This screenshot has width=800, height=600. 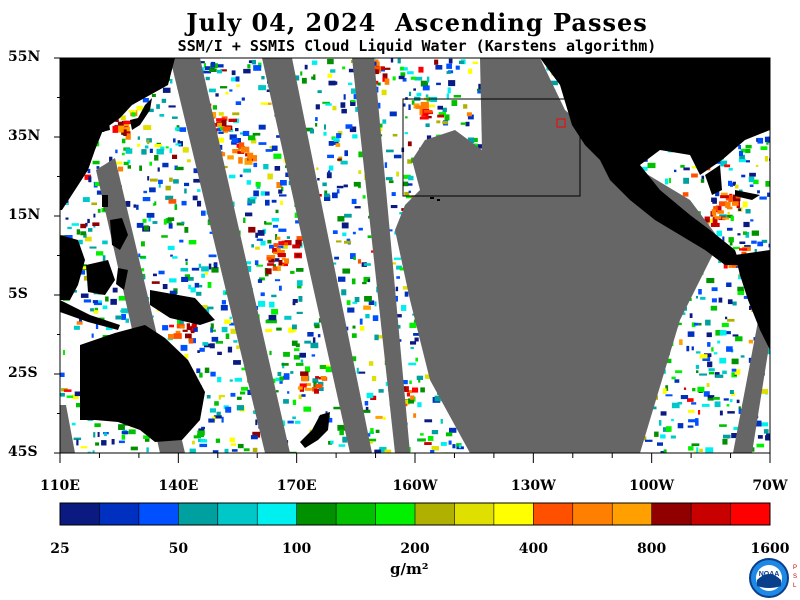 I want to click on colorbar-units: g/m², so click(x=409, y=569).